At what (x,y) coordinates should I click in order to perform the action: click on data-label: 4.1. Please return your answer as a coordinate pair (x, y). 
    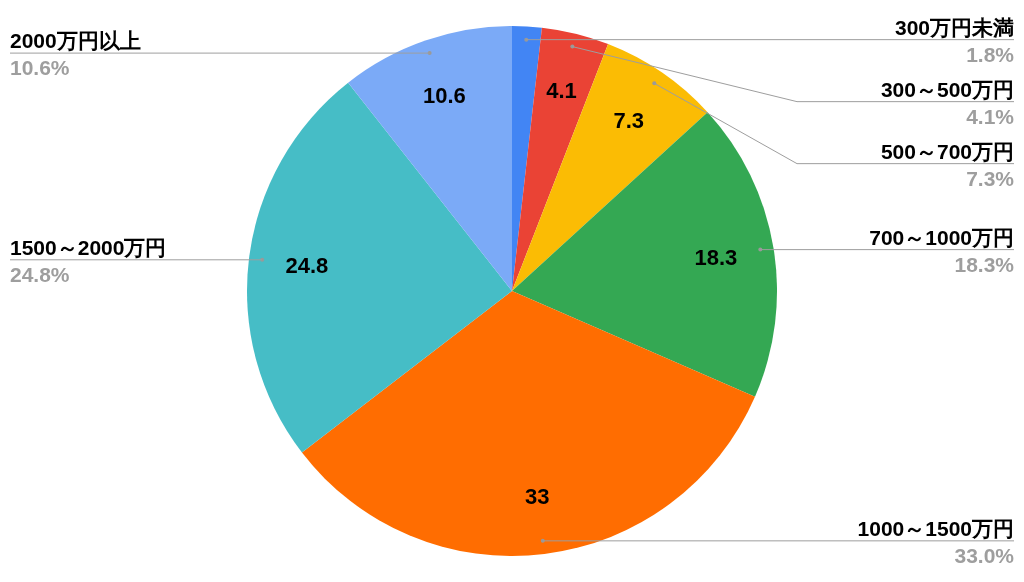
    Looking at the image, I should click on (561, 90).